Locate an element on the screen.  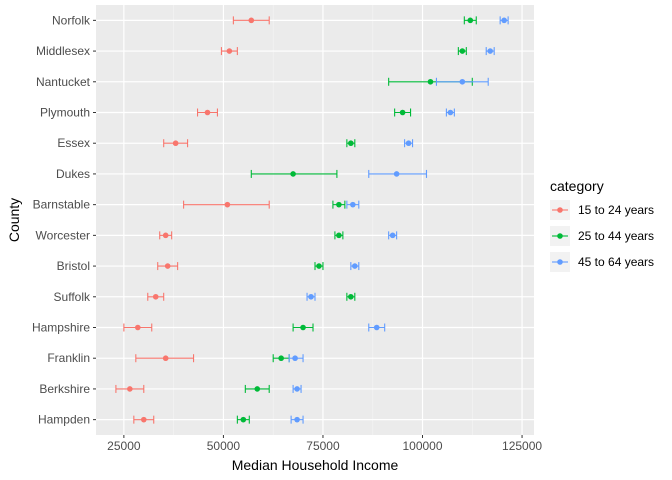
y-tick-label: Plymouth is located at coordinates (65, 113).